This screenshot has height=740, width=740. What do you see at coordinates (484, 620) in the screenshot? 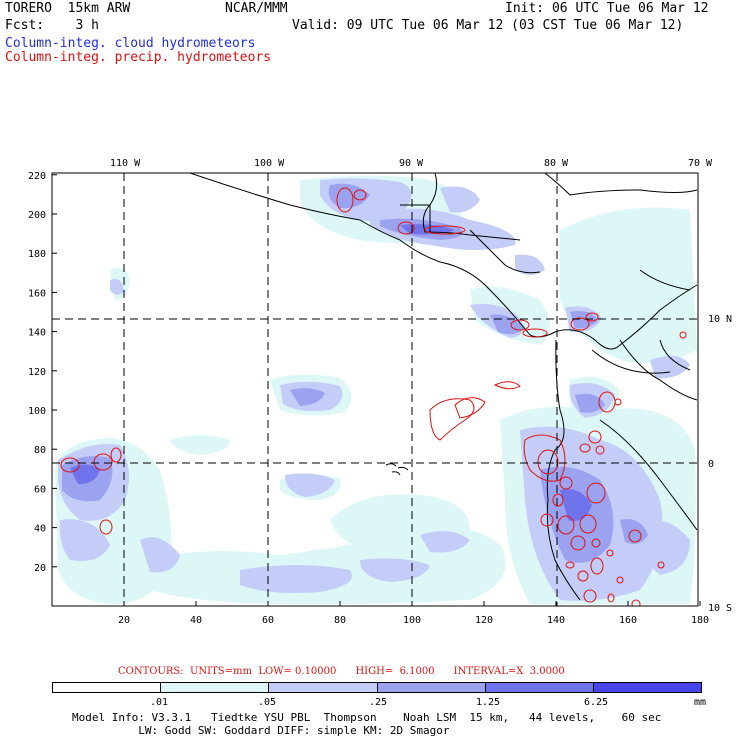
I see `x-tick-label: 120` at bounding box center [484, 620].